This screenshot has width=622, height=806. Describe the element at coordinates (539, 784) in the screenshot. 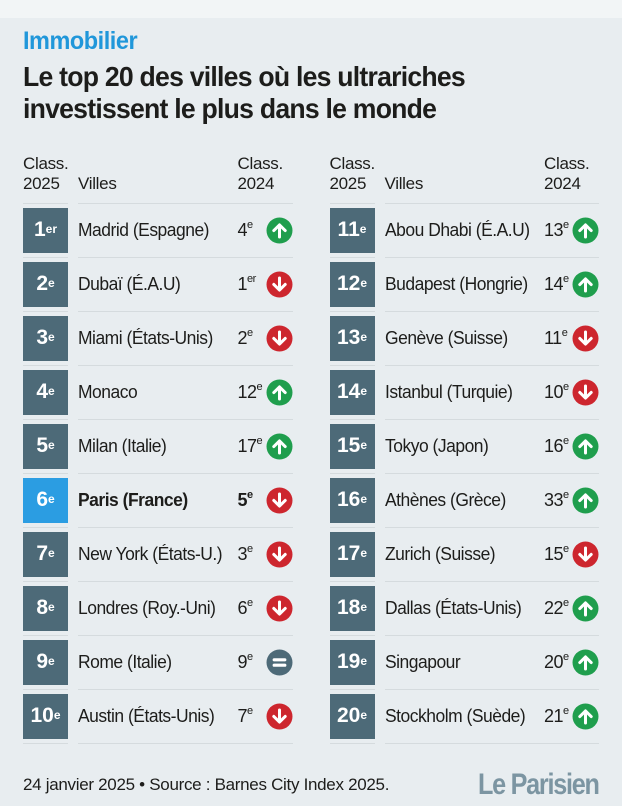

I see `le-parisien-logo: Le Parisien` at that location.